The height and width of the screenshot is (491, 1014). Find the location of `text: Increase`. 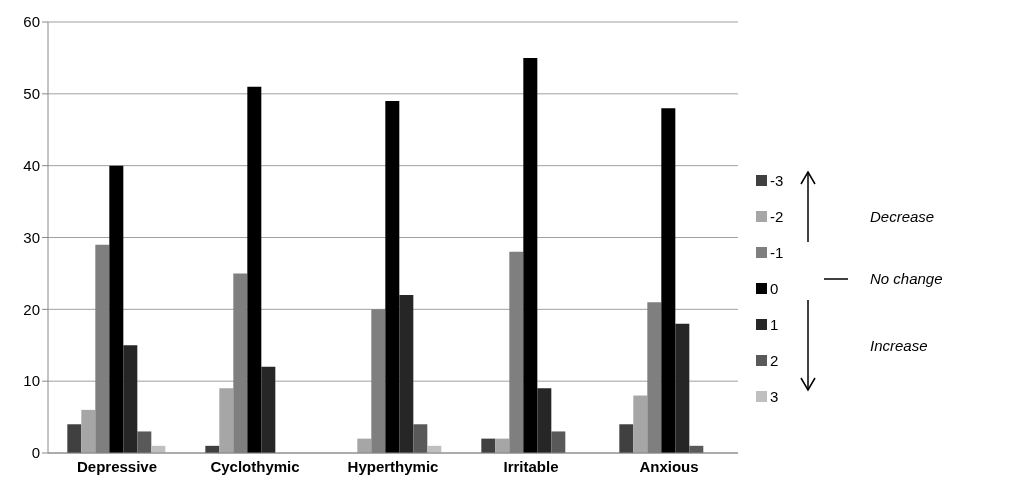

text: Increase is located at coordinates (899, 345).